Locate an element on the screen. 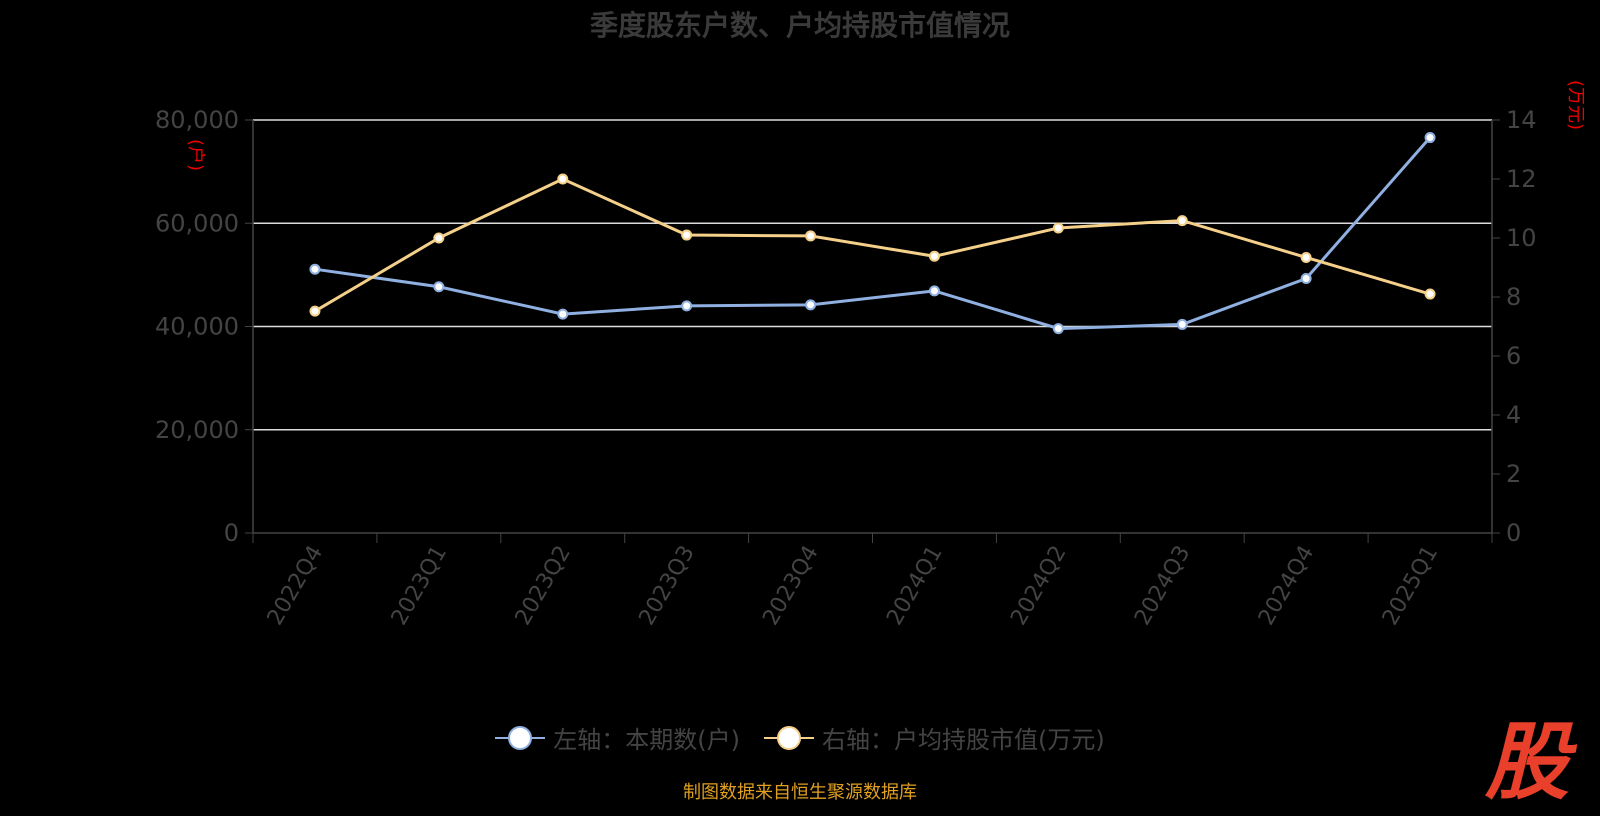 The width and height of the screenshot is (1600, 816). x-tick-label: 2023Q4 is located at coordinates (790, 586).